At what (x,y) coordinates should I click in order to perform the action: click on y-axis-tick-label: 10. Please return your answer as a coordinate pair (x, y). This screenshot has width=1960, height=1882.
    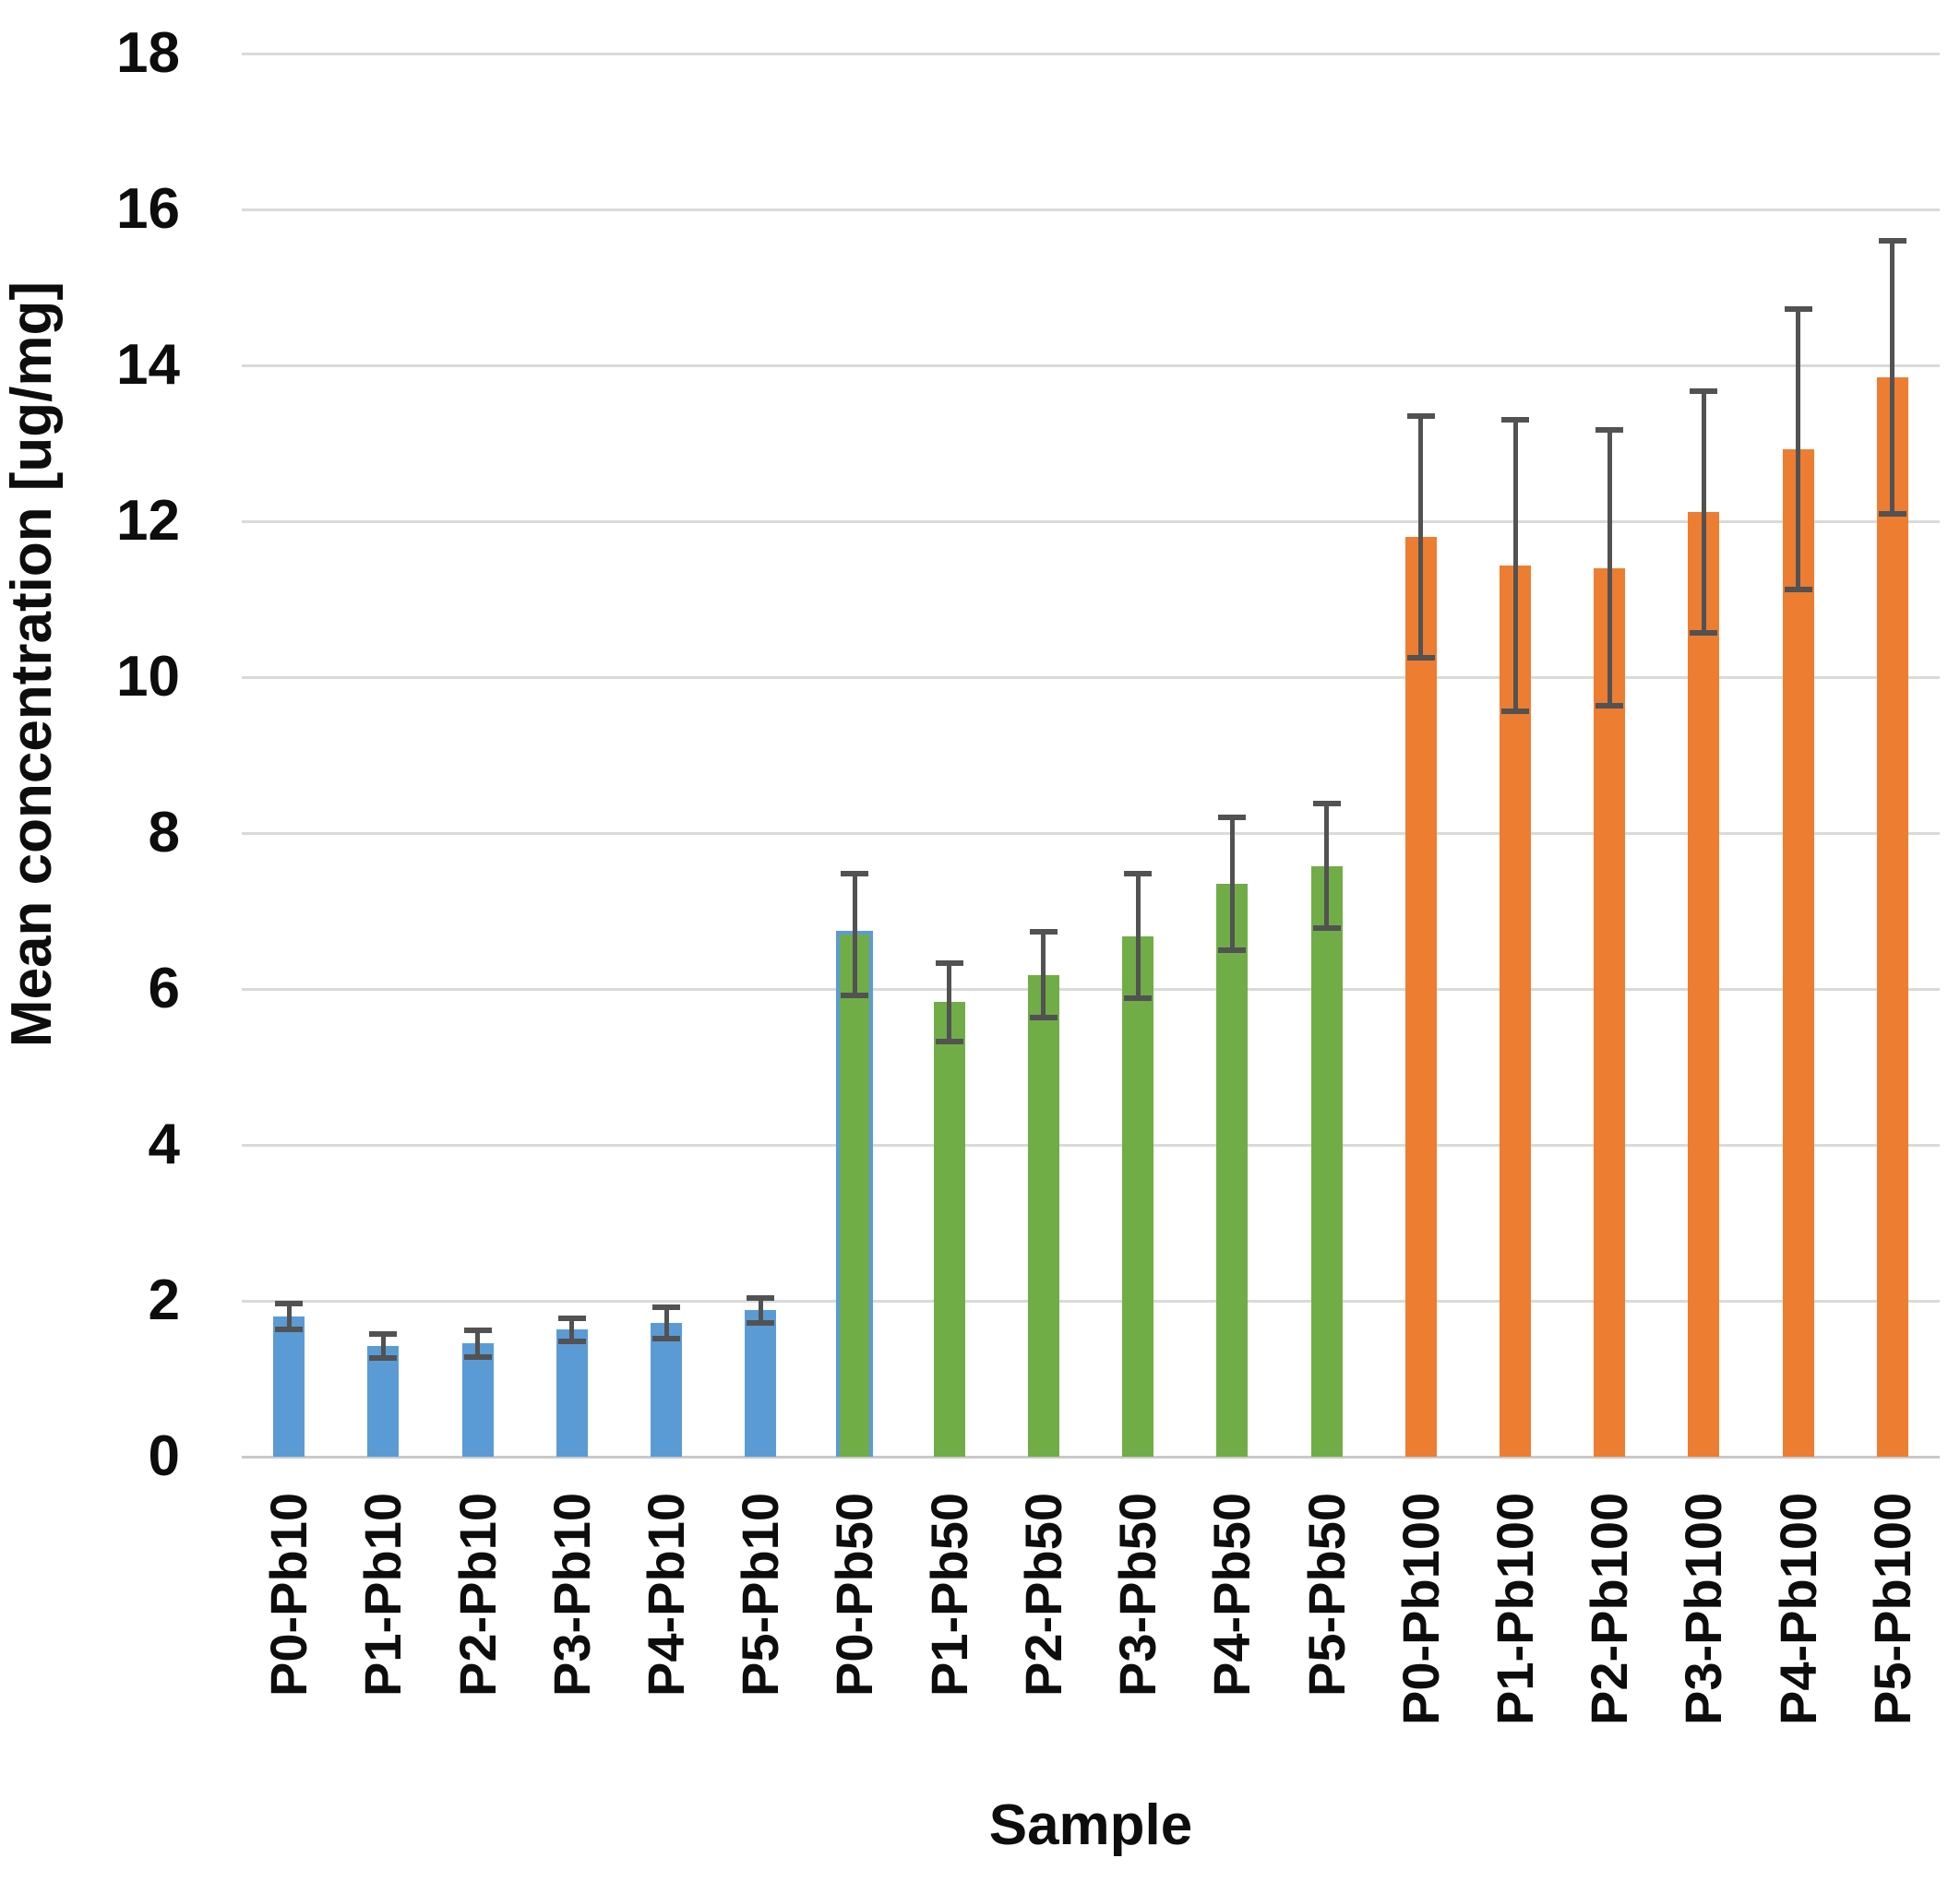
    Looking at the image, I should click on (148, 677).